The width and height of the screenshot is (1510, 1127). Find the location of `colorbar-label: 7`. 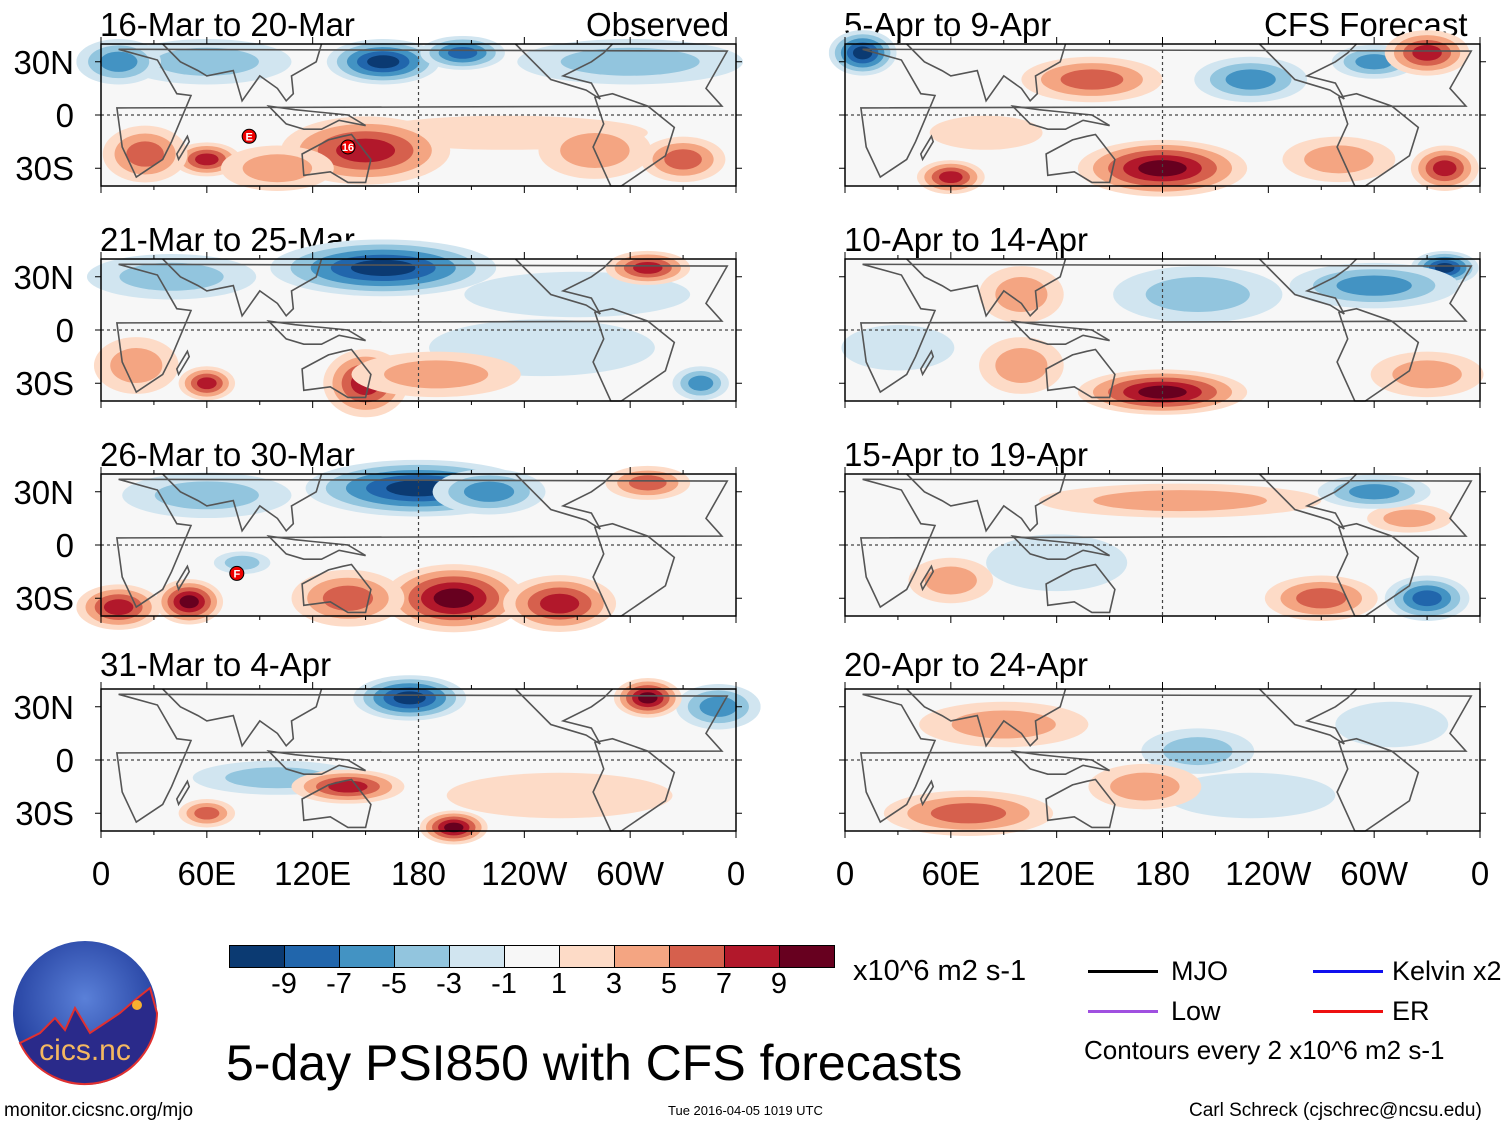

colorbar-label: 7 is located at coordinates (724, 984).